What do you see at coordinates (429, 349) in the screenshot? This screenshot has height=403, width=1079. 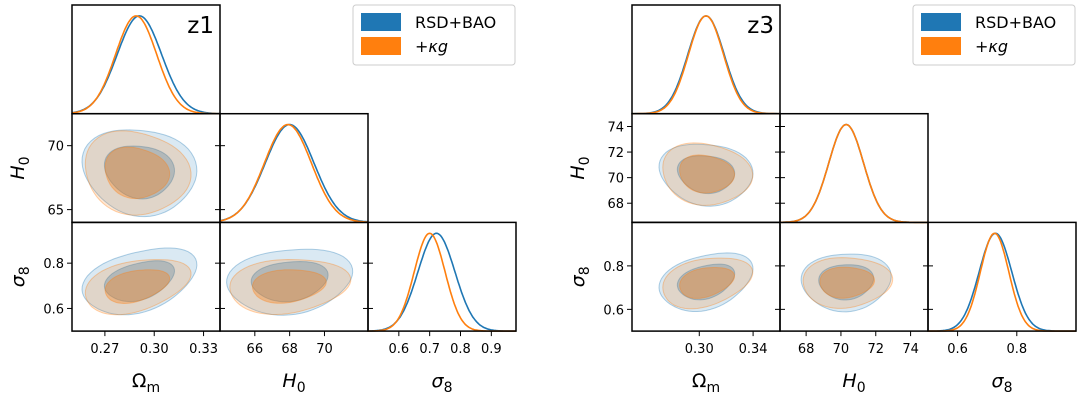 I see `x-tick-label: 0.7` at bounding box center [429, 349].